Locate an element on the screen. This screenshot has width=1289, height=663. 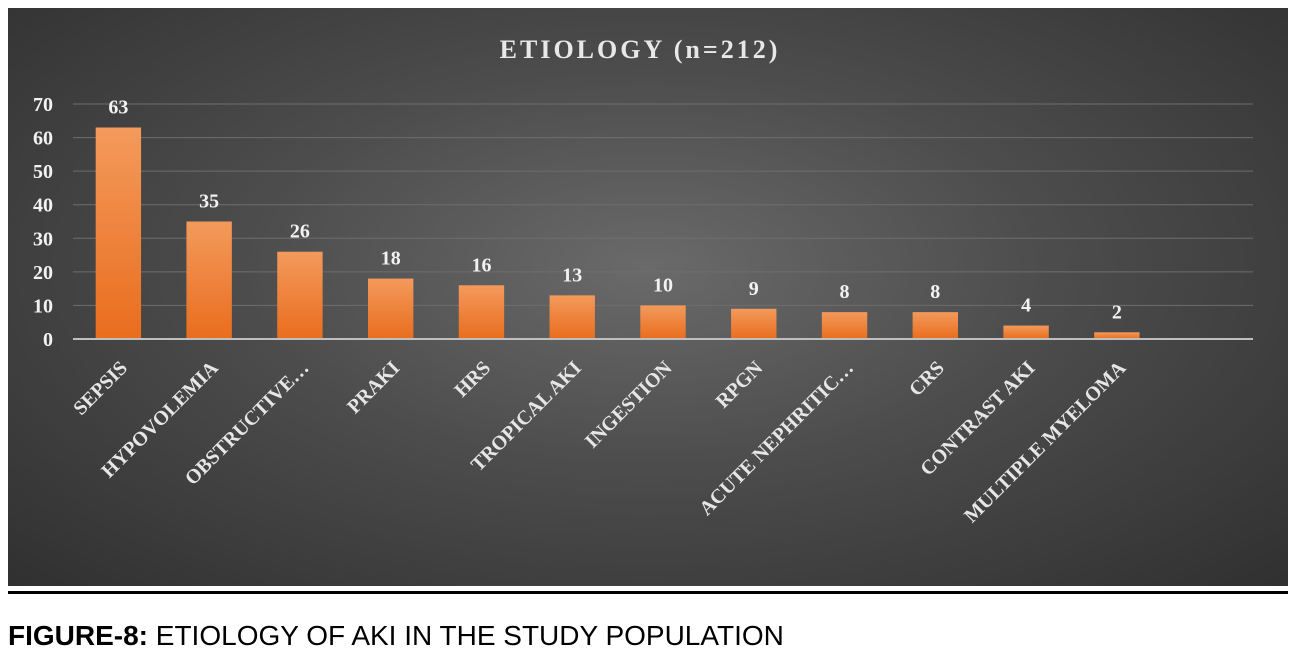
x-tick-label: INGESTION is located at coordinates (629, 405).